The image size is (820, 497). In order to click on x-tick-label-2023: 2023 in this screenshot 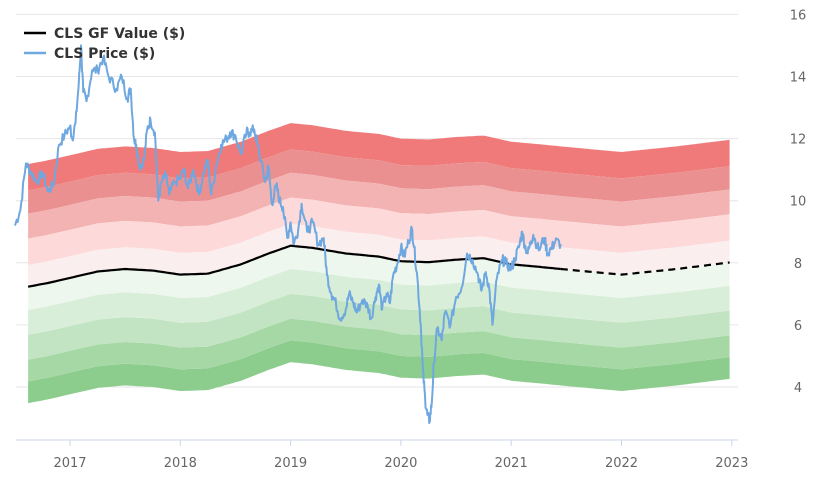, I will do `click(731, 463)`.